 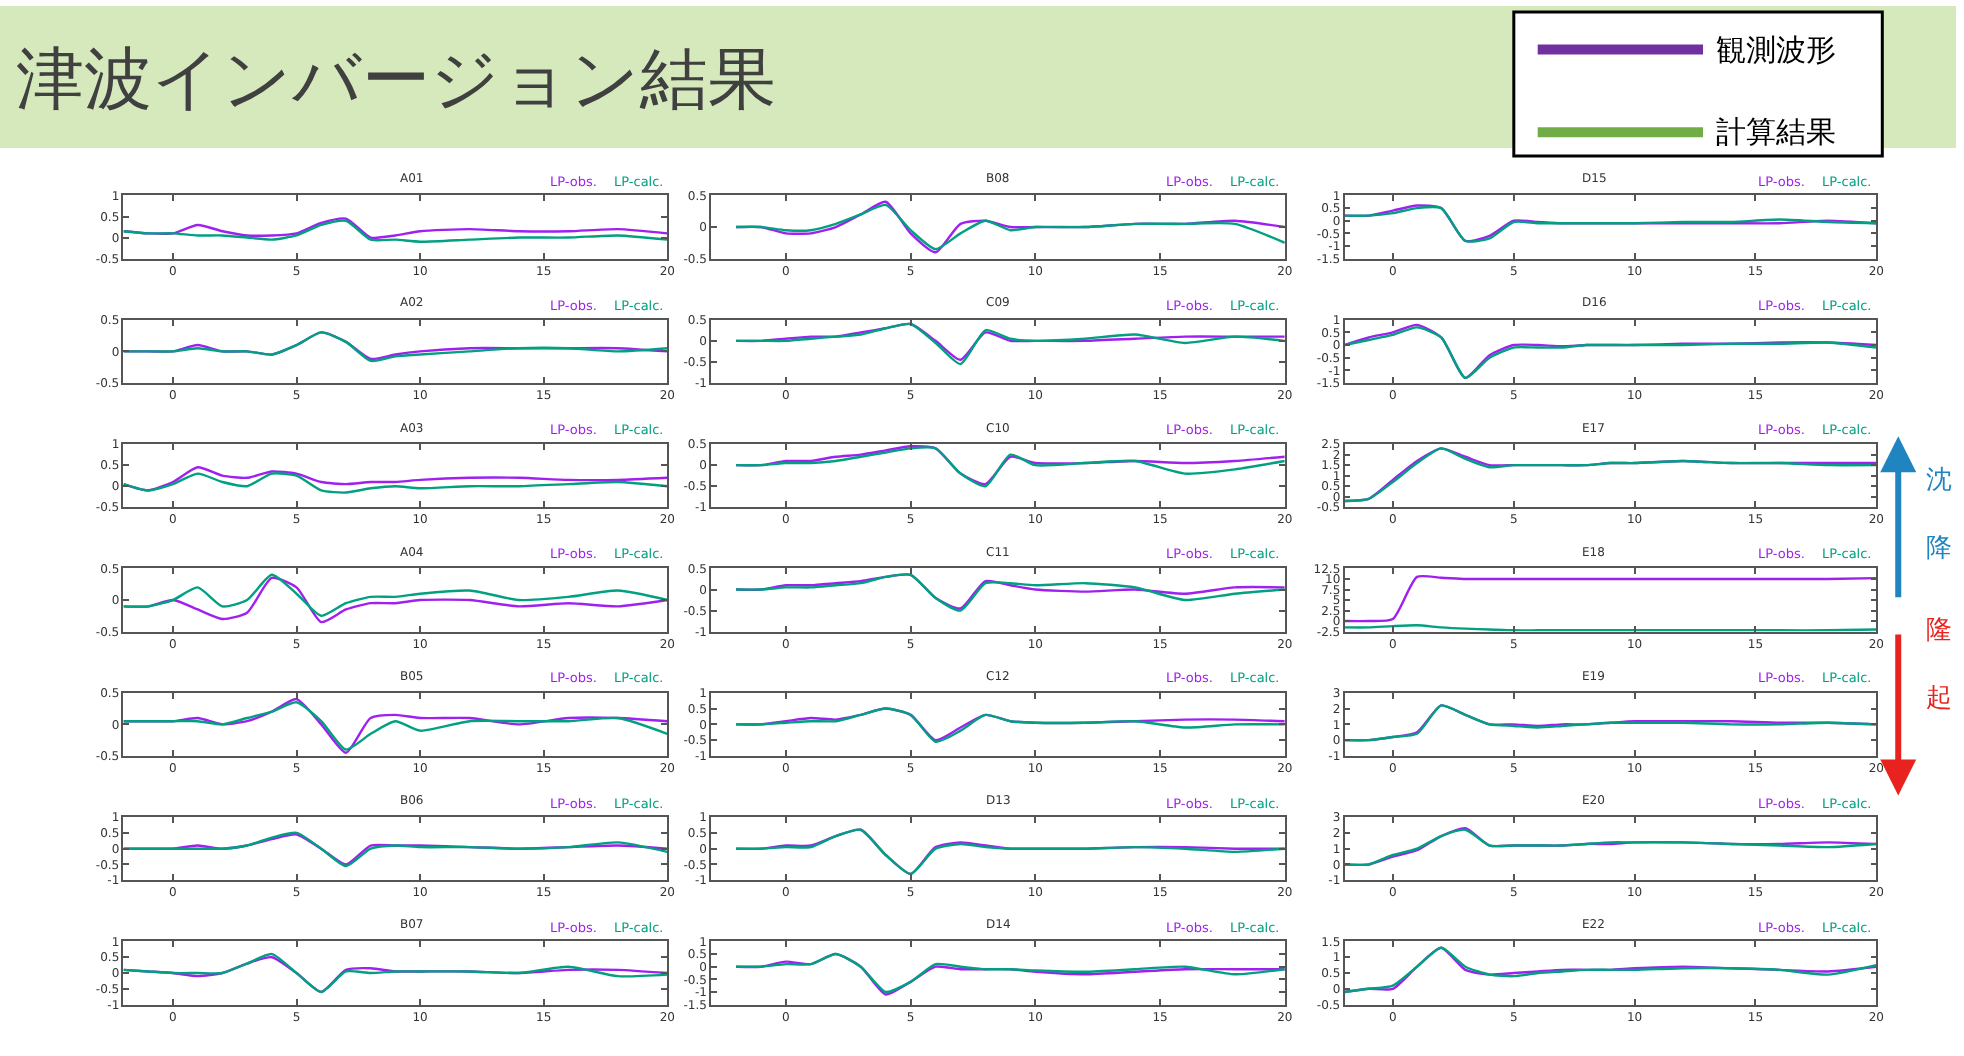 I want to click on text: 観測波形, so click(x=1776, y=50).